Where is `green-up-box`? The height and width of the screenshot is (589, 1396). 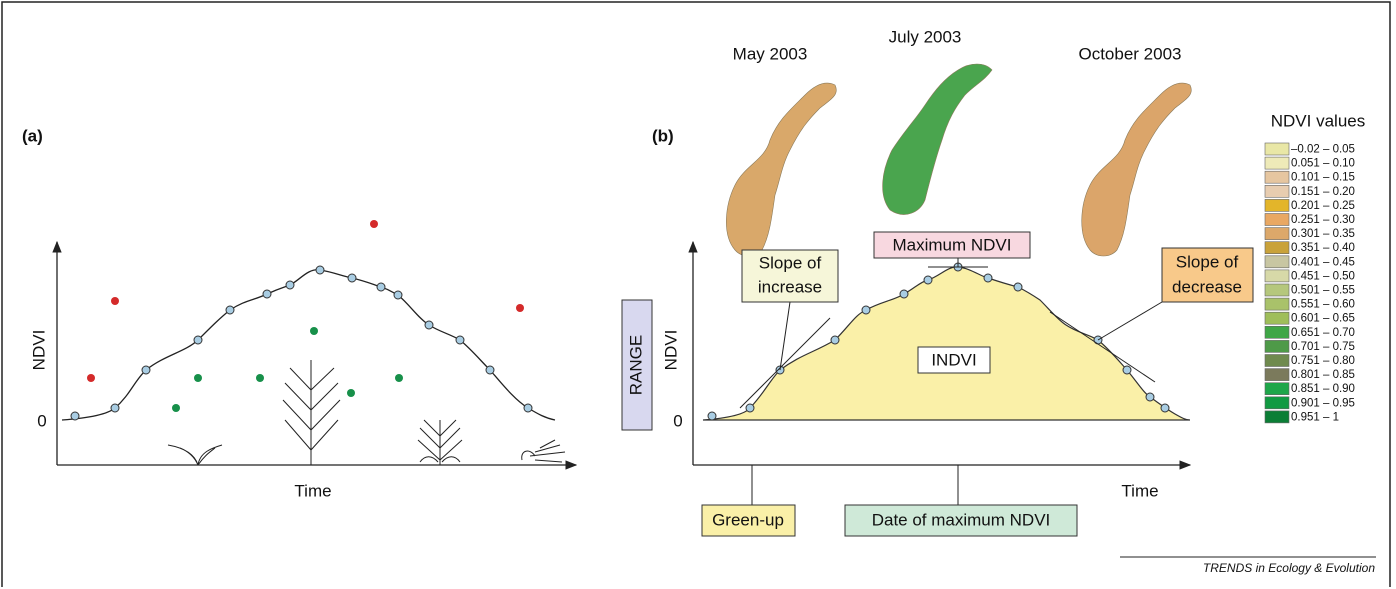
green-up-box is located at coordinates (748, 520).